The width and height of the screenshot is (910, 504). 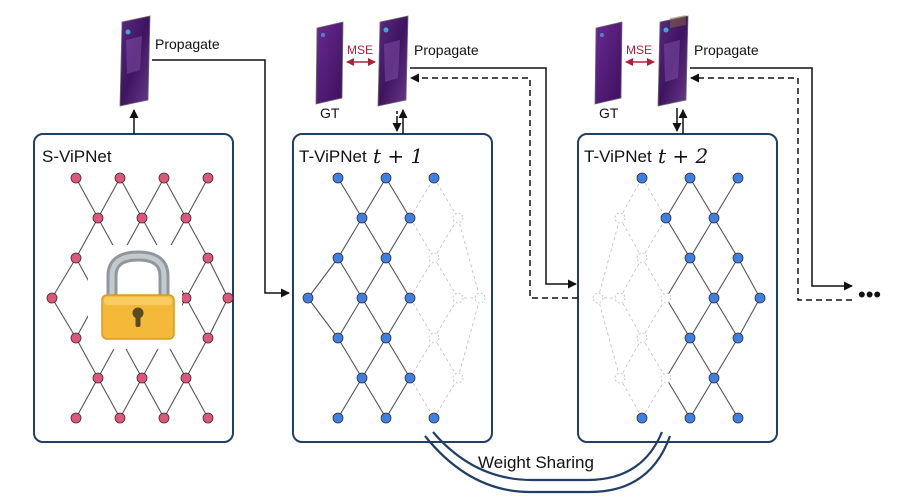 I want to click on t2-gradient-arrow, so click(x=771, y=187).